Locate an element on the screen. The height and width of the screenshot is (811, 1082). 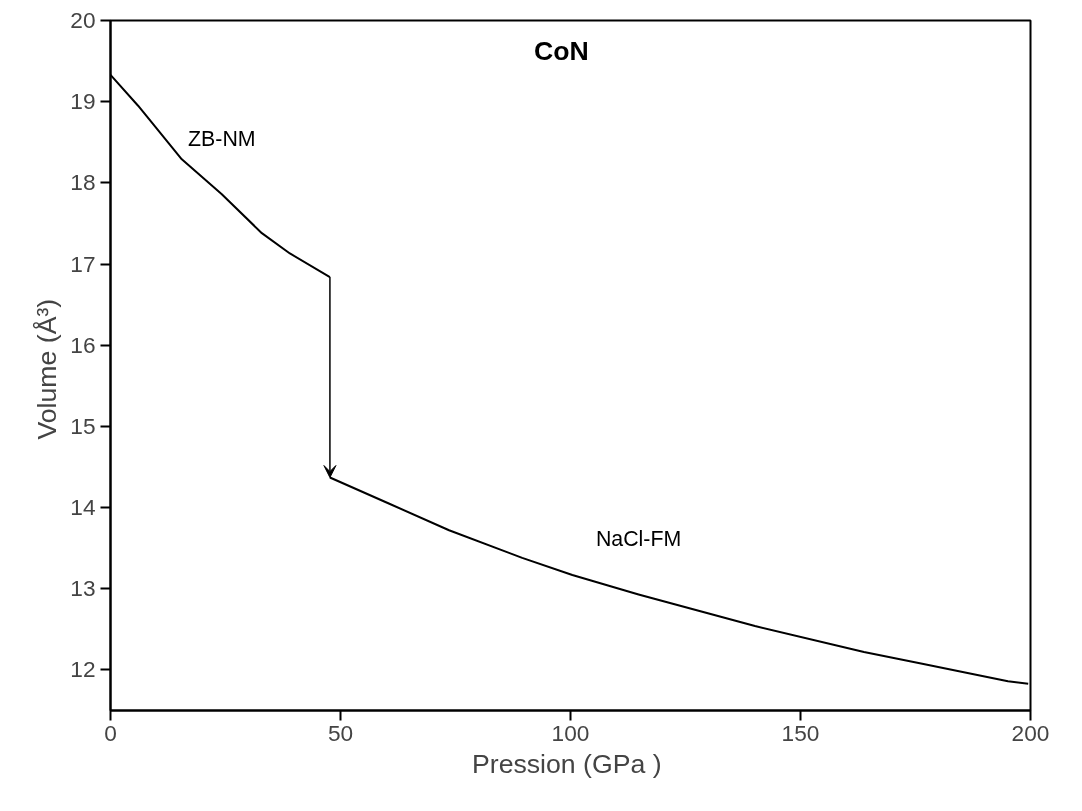
y-tick-label: 19 is located at coordinates (83, 101).